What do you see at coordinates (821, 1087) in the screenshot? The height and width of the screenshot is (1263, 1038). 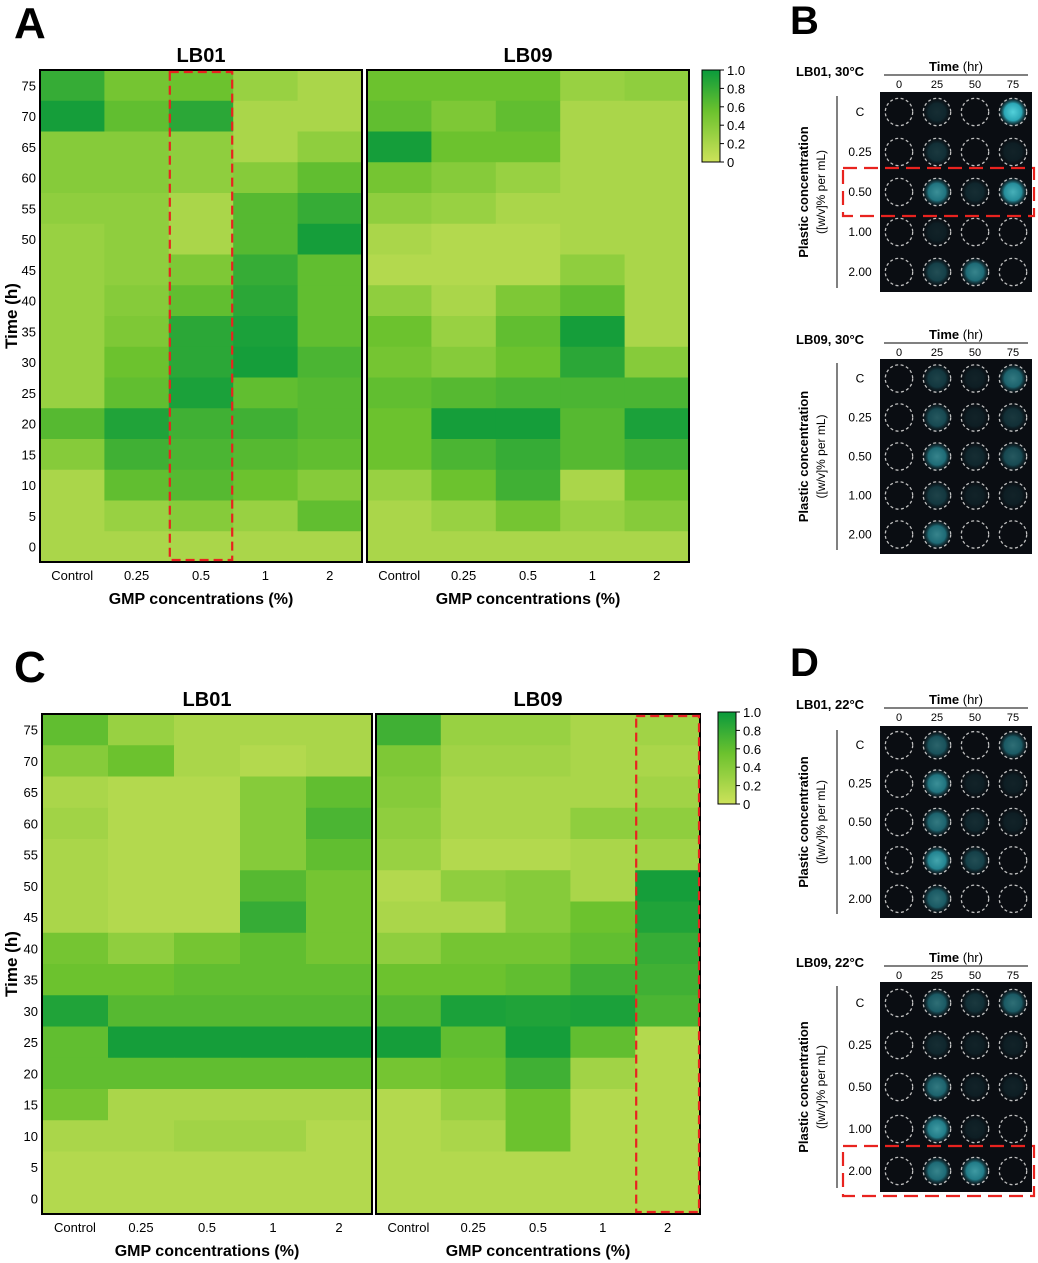 I see `row-axis-subtitle: ([w/v]% per mL)` at bounding box center [821, 1087].